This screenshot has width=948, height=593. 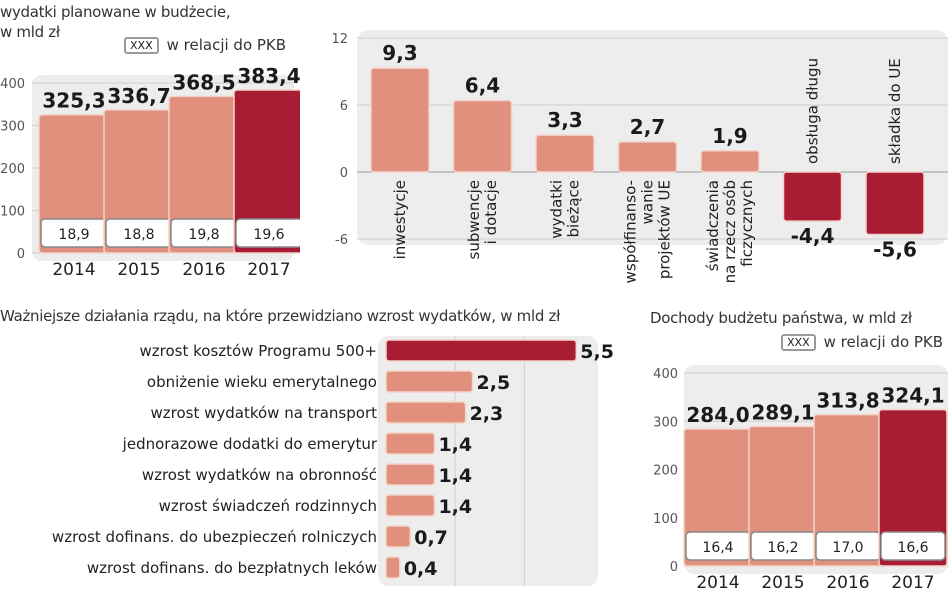 I want to click on pkb-label: 16,4, so click(x=717, y=548).